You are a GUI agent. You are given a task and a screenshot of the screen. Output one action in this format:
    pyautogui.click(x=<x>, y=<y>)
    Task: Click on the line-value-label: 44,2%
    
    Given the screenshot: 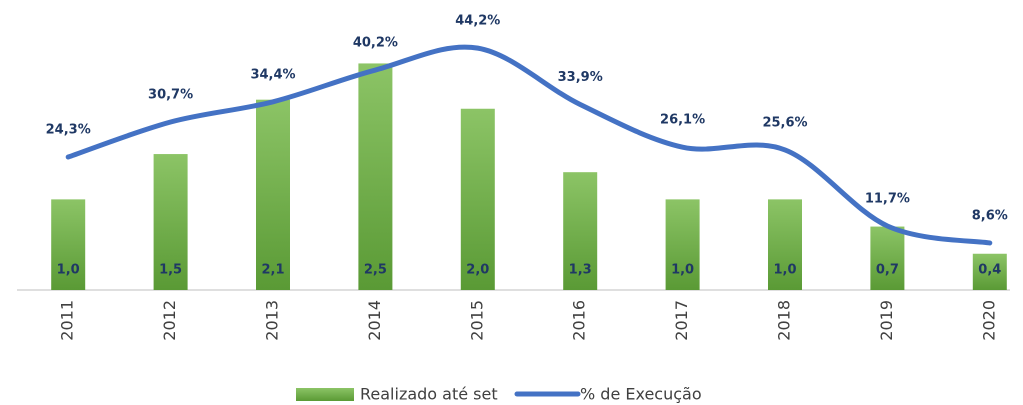 What is the action you would take?
    pyautogui.click(x=477, y=21)
    